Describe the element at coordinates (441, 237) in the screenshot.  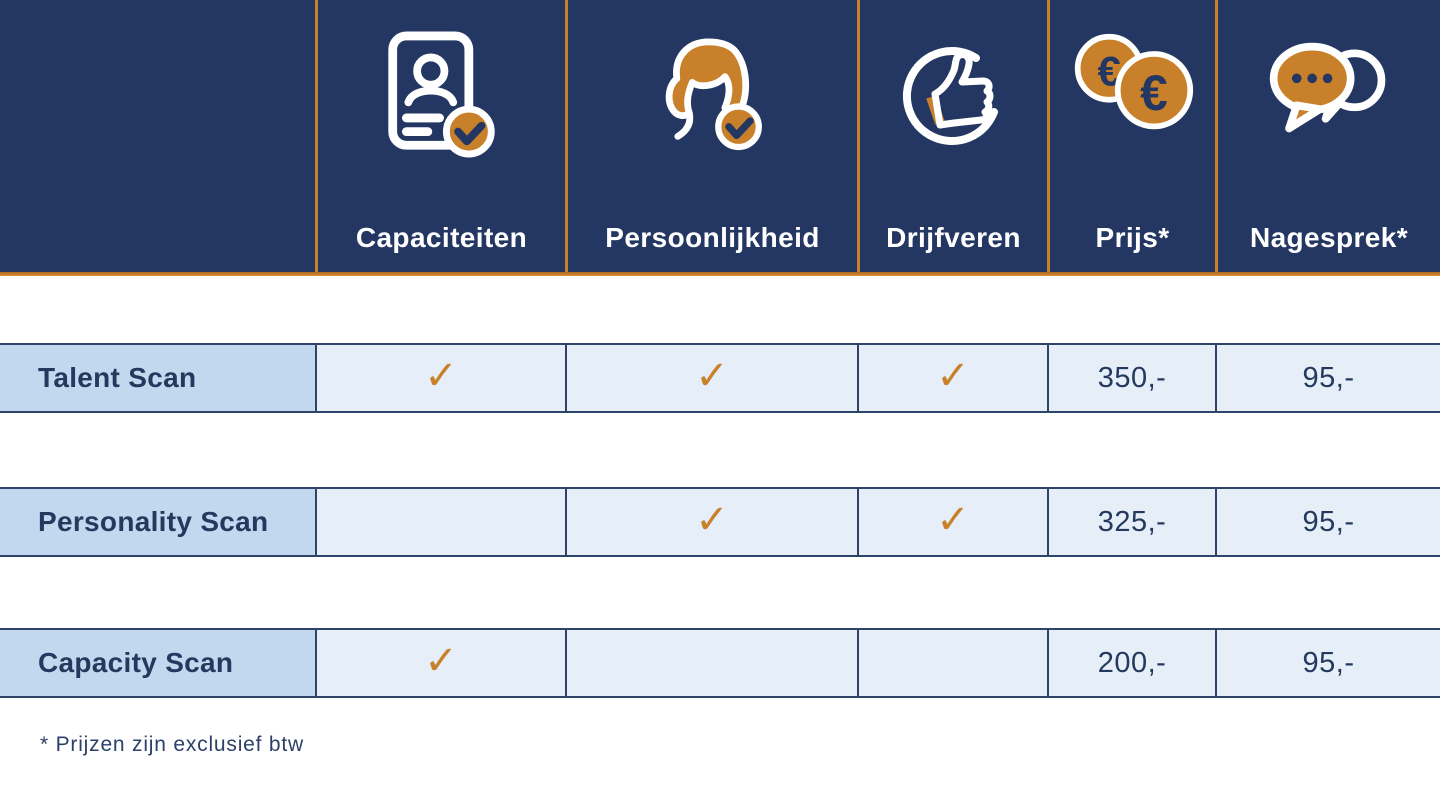
I see `header-label-capaciteiten: Capaciteiten` at that location.